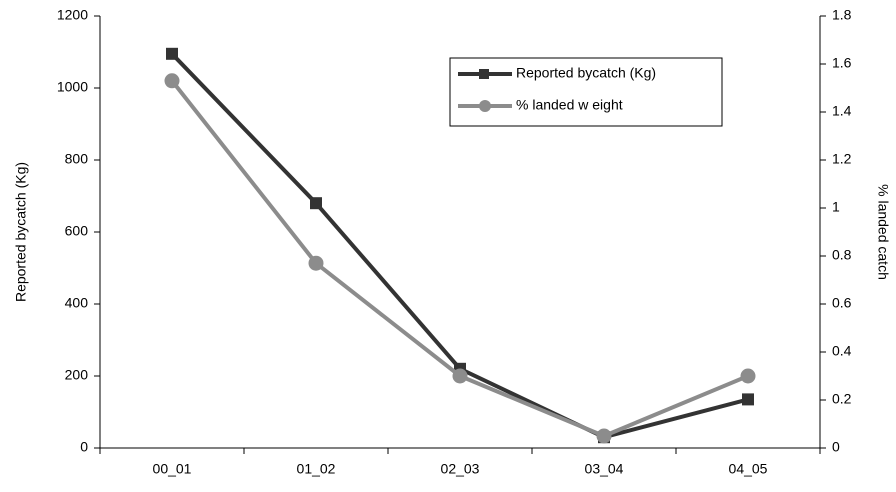 This screenshot has width=896, height=492. Describe the element at coordinates (883, 232) in the screenshot. I see `y2-axis-title: % landed catch` at that location.